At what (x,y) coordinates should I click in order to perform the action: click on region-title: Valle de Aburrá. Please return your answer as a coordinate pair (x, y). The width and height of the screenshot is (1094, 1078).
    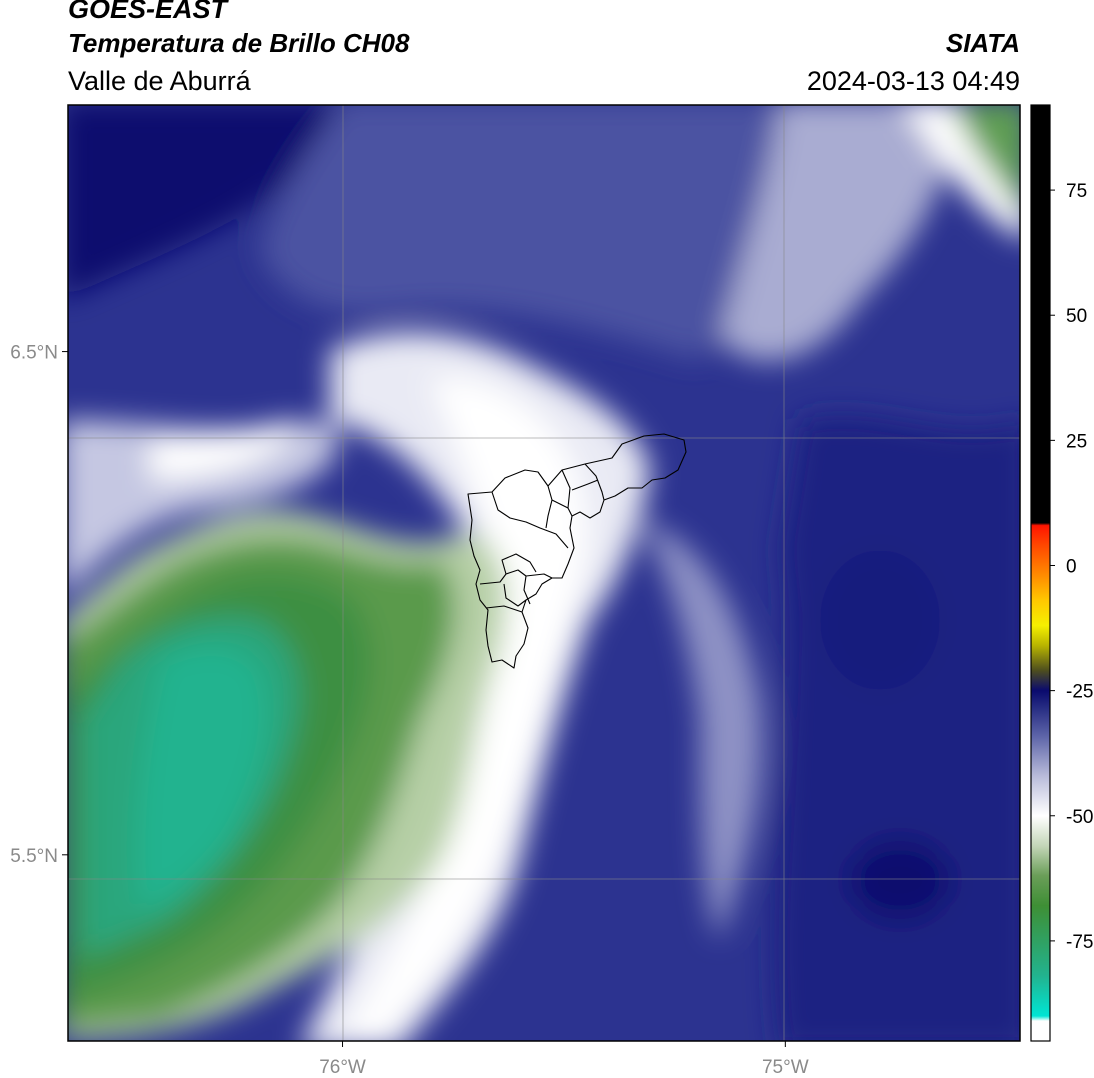
    Looking at the image, I should click on (159, 81).